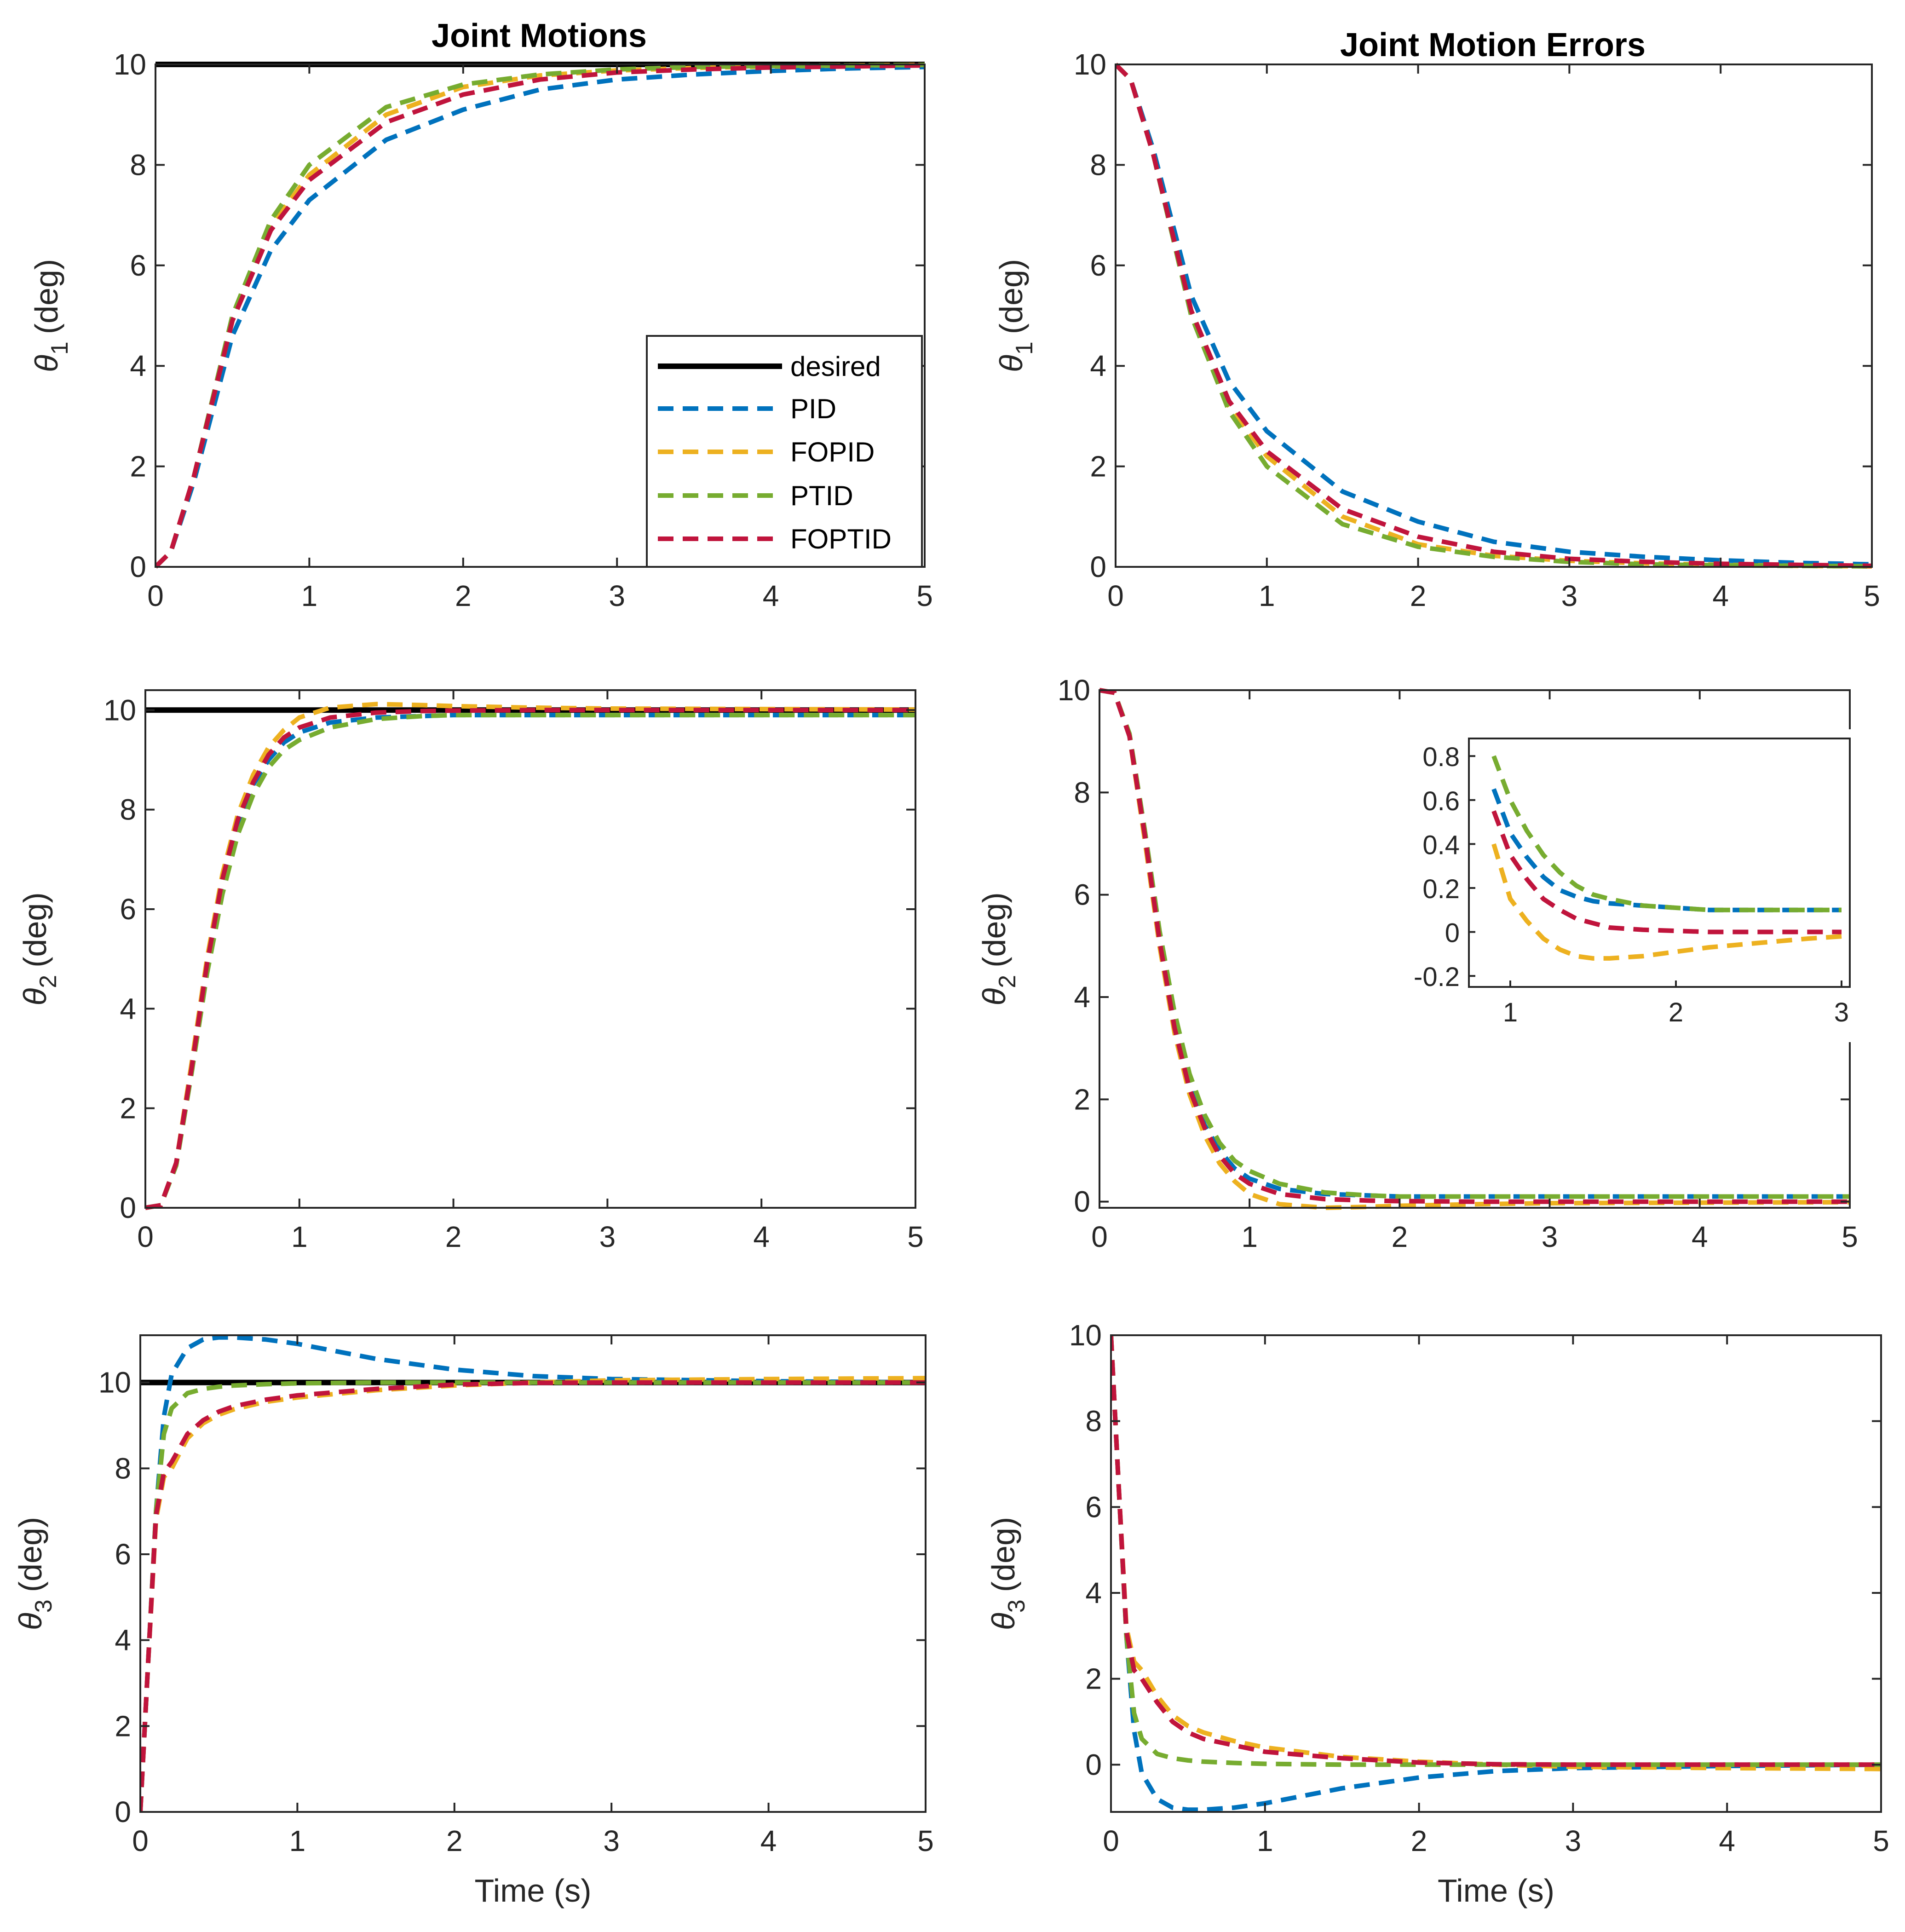 This screenshot has height=1932, width=1905. I want to click on series-line-fopid, so click(1666, 902).